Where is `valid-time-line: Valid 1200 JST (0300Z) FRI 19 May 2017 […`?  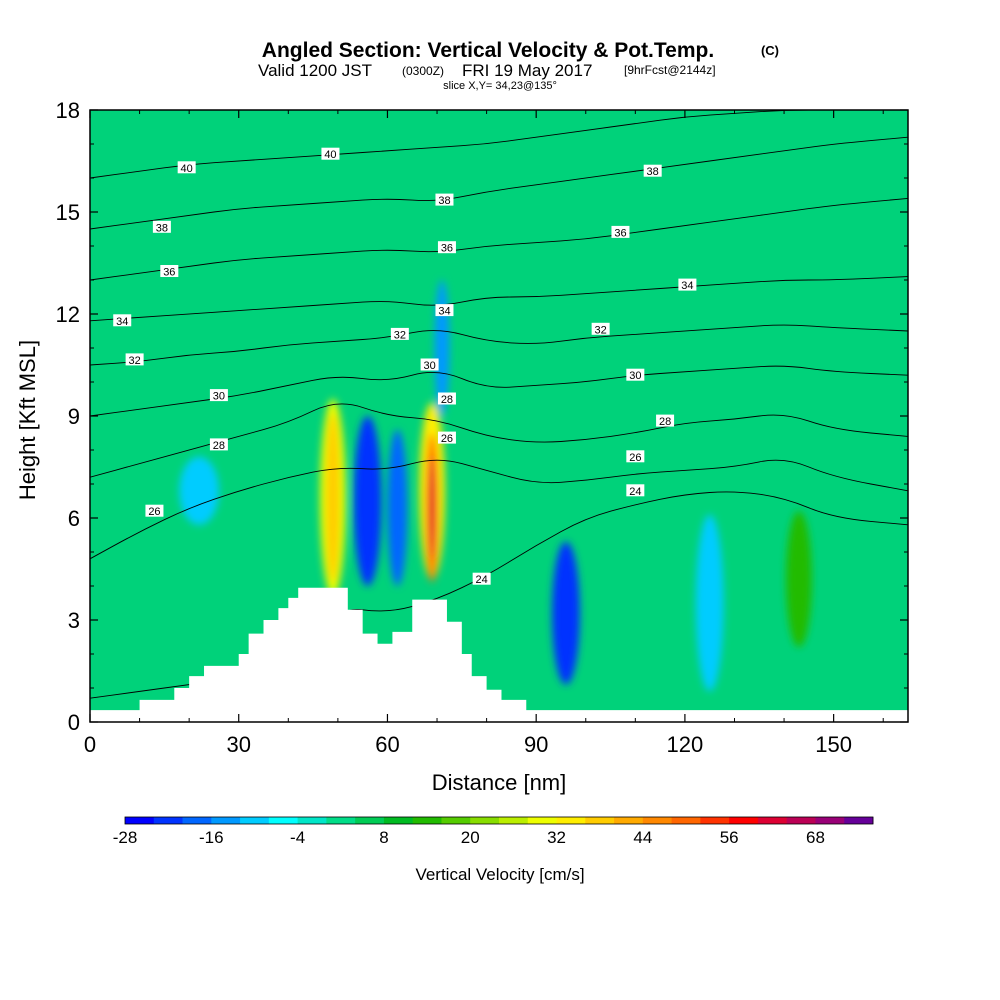
valid-time-line: Valid 1200 JST (0300Z) FRI 19 May 2017 [… is located at coordinates (487, 70).